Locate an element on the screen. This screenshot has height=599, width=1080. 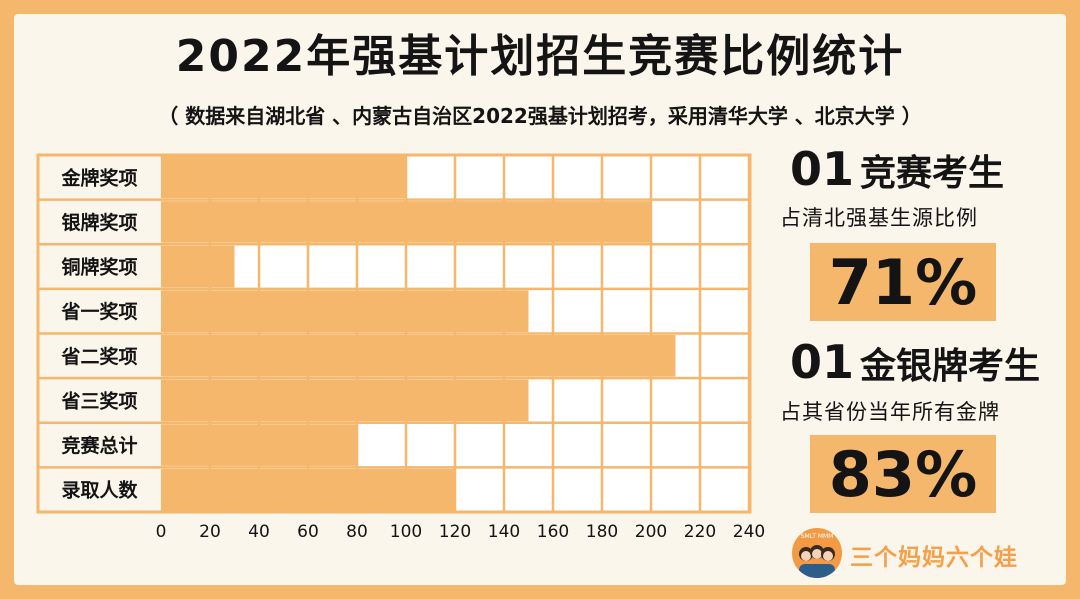
brand: SMLT MMM 三个妈妈六个娃 is located at coordinates (932, 554).